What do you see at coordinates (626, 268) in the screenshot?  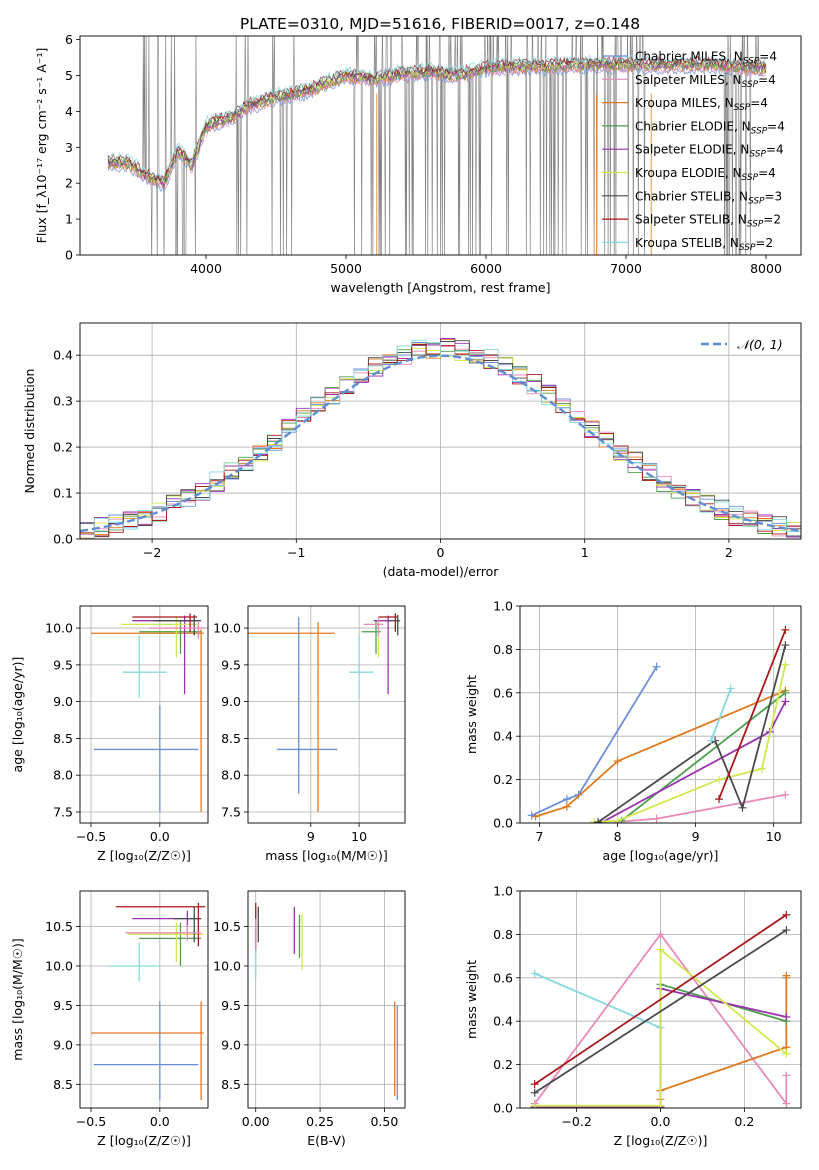 I see `x-tick-label: 7000` at bounding box center [626, 268].